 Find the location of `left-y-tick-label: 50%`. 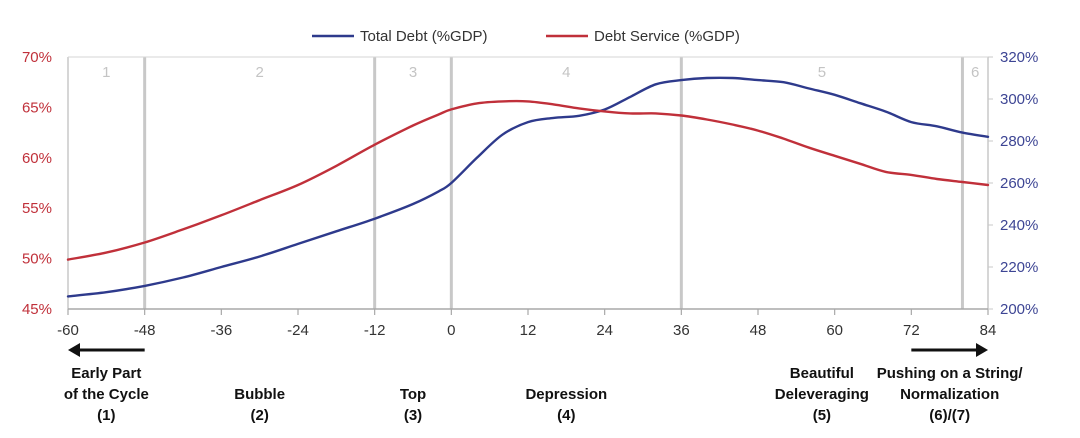

left-y-tick-label: 50% is located at coordinates (37, 259).